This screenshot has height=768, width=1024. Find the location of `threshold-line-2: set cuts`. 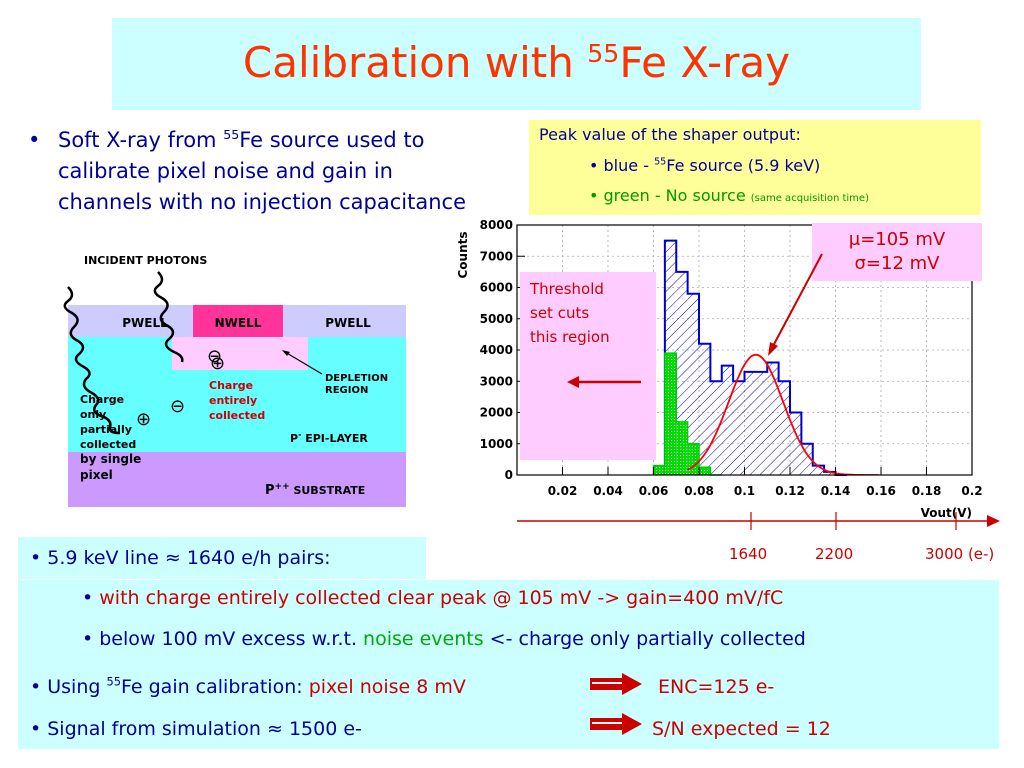

threshold-line-2: set cuts is located at coordinates (560, 313).